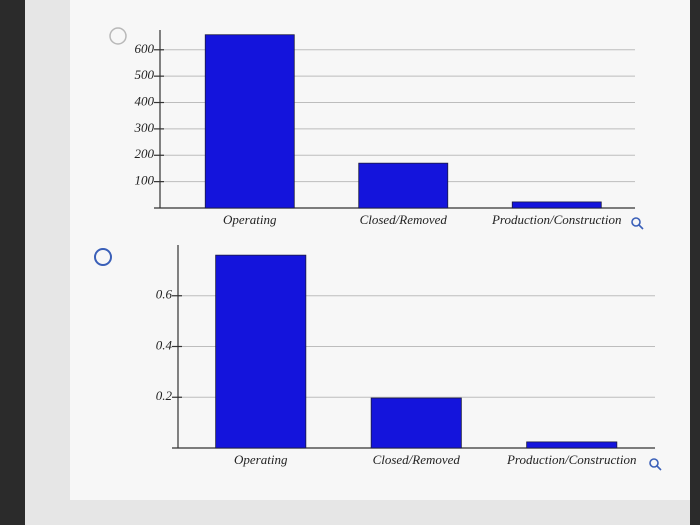 The width and height of the screenshot is (700, 525). What do you see at coordinates (164, 294) in the screenshot?
I see `y-tick-label: 0.6` at bounding box center [164, 294].